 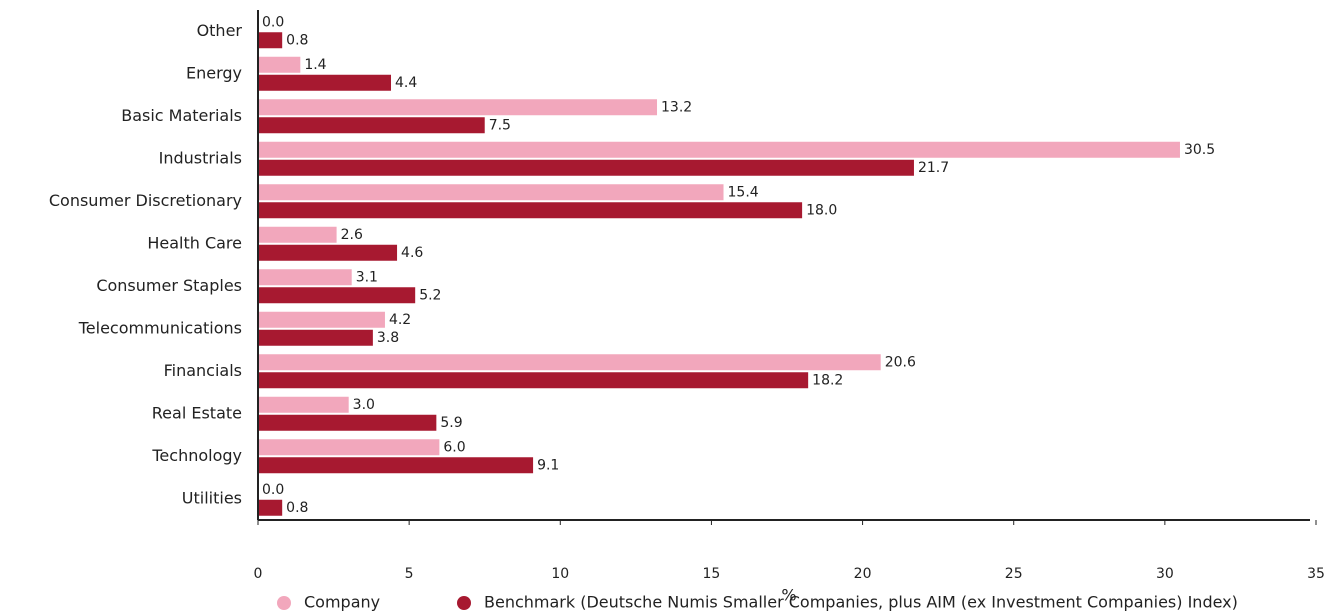 I want to click on legend-label: Company, so click(x=342, y=602).